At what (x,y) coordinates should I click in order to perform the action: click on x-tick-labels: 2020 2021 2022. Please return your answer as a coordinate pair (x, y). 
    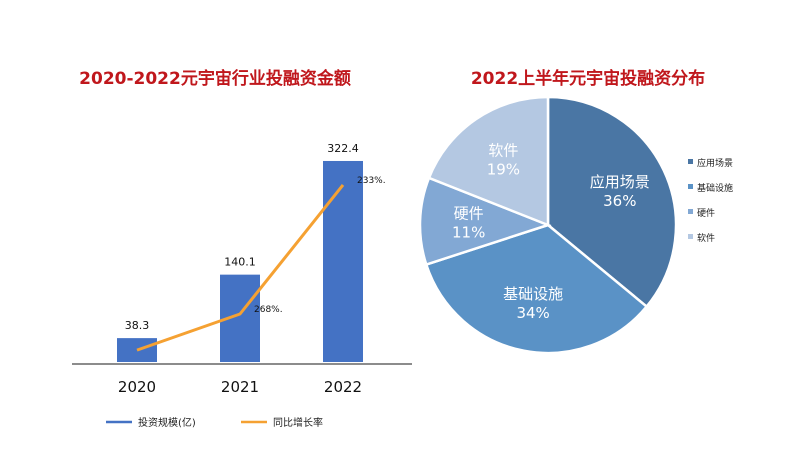
    Looking at the image, I should click on (240, 387).